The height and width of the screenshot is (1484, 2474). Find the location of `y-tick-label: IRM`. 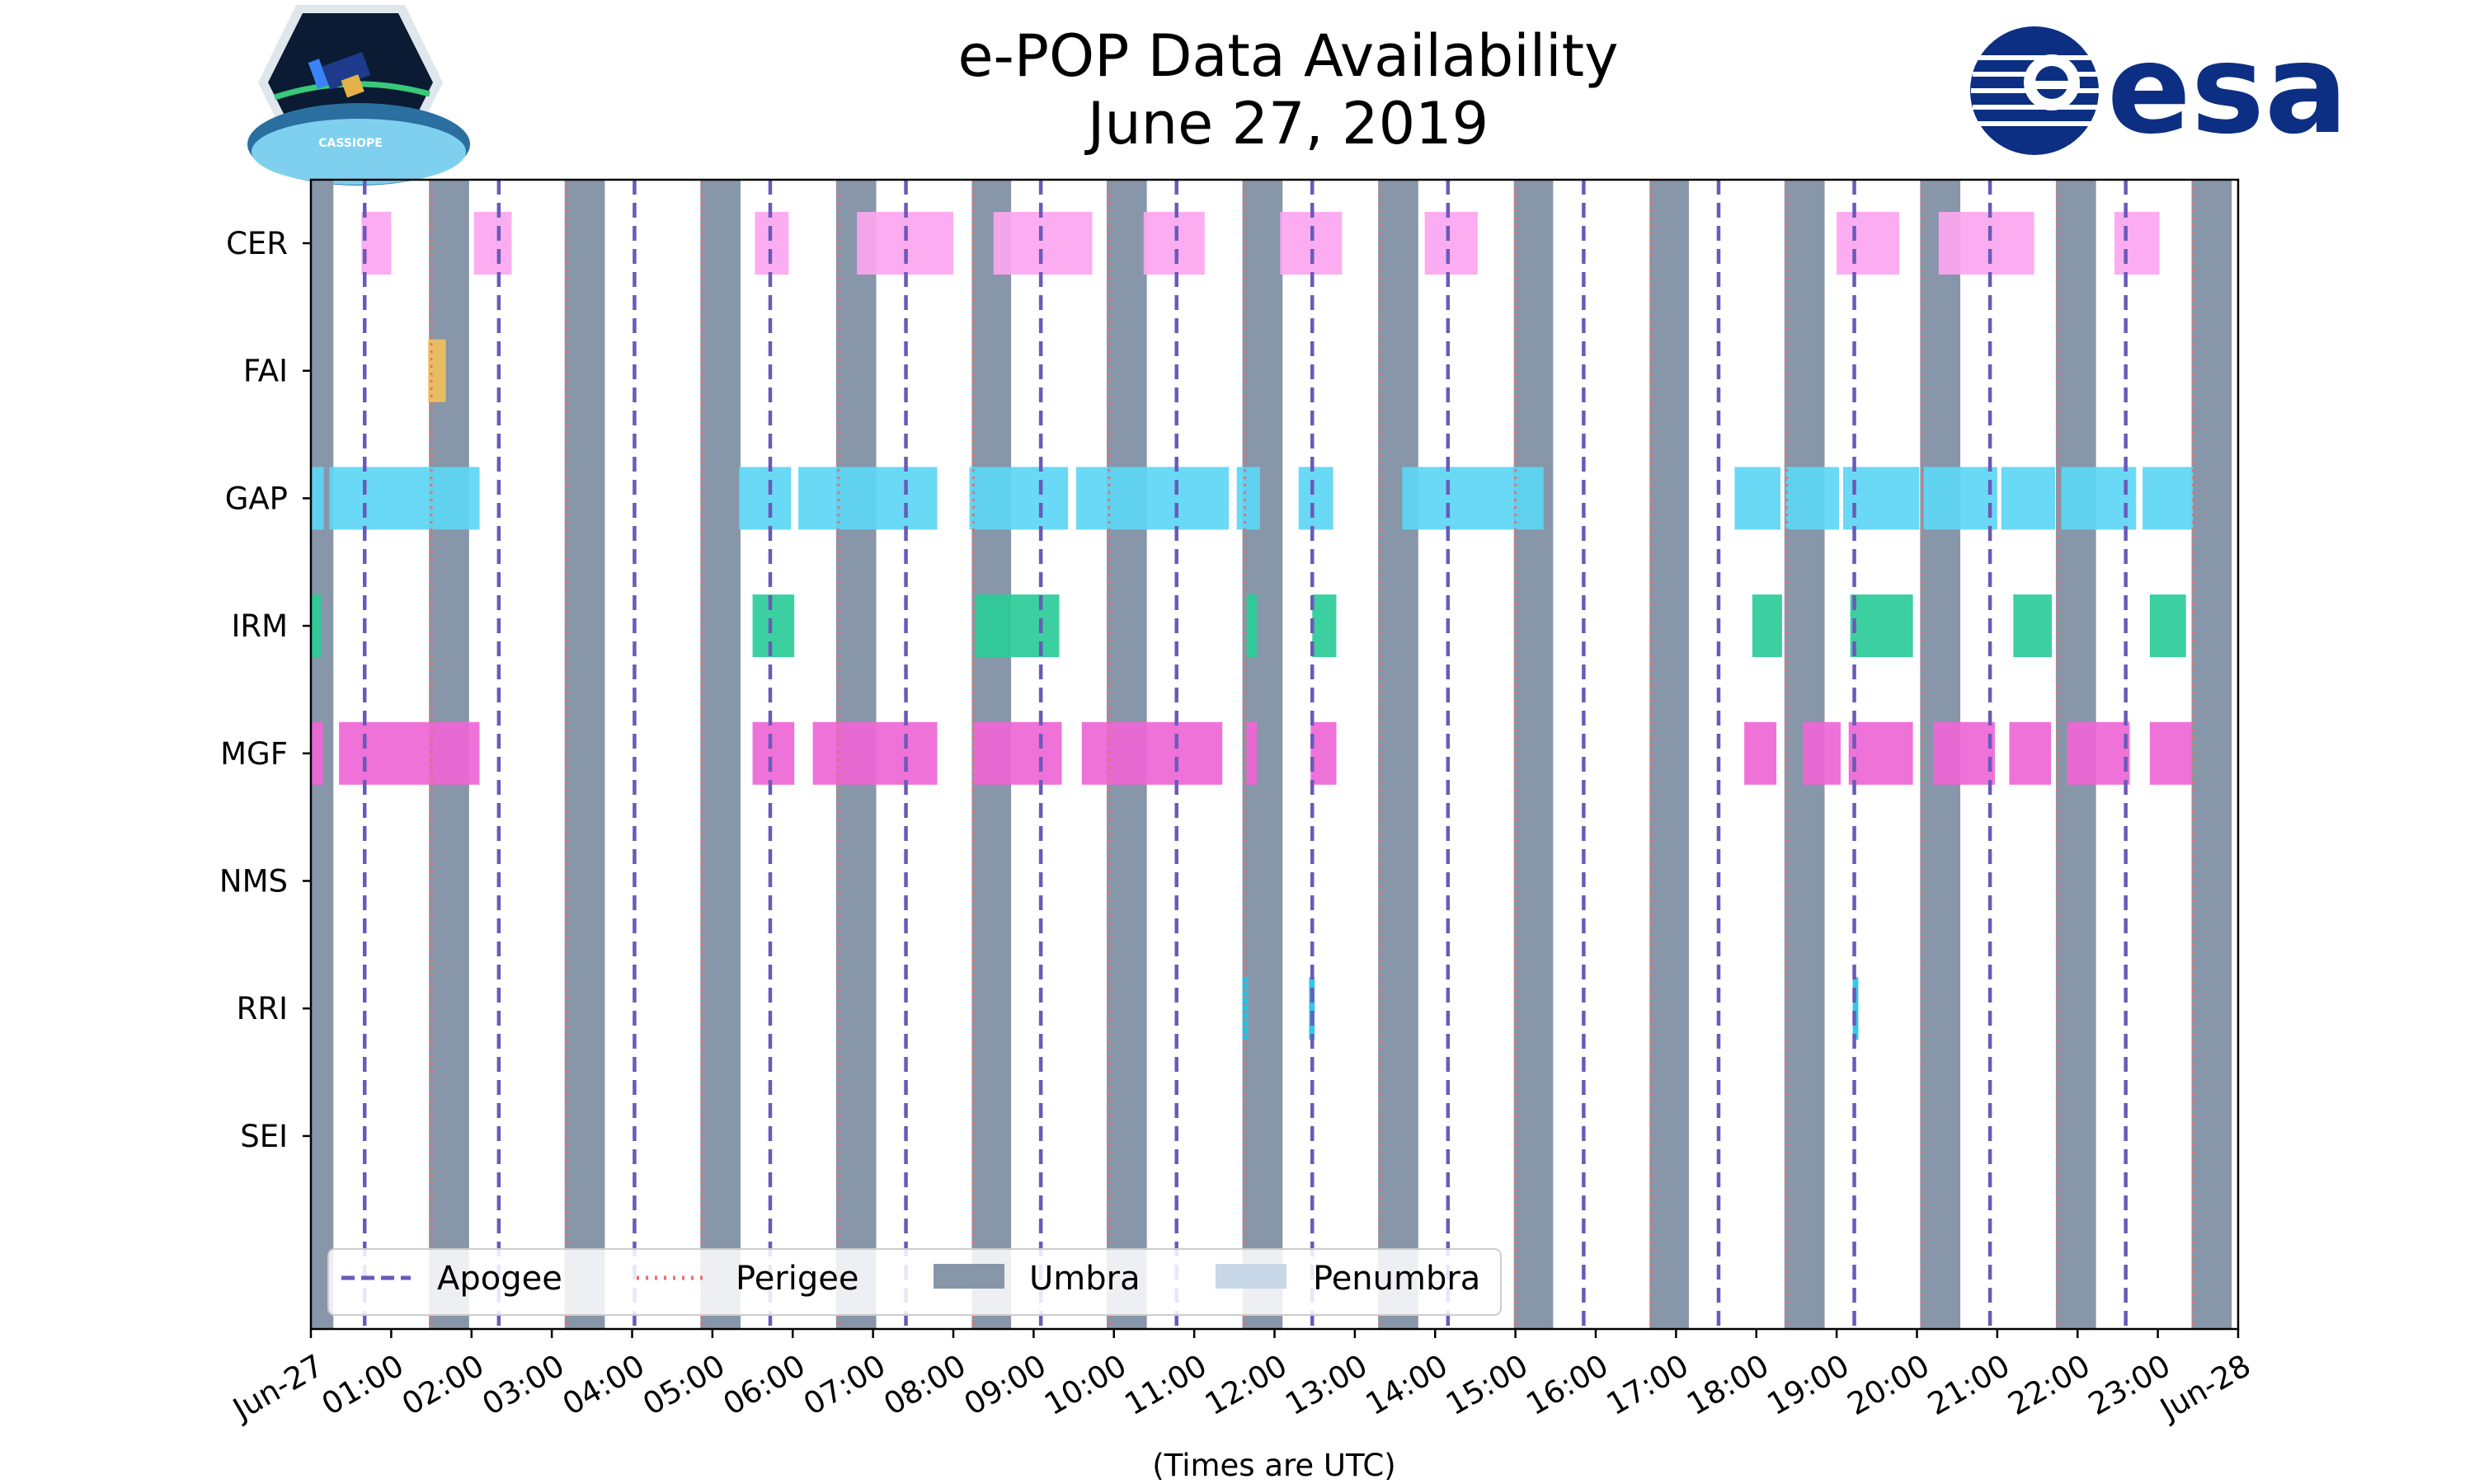

y-tick-label: IRM is located at coordinates (259, 626).